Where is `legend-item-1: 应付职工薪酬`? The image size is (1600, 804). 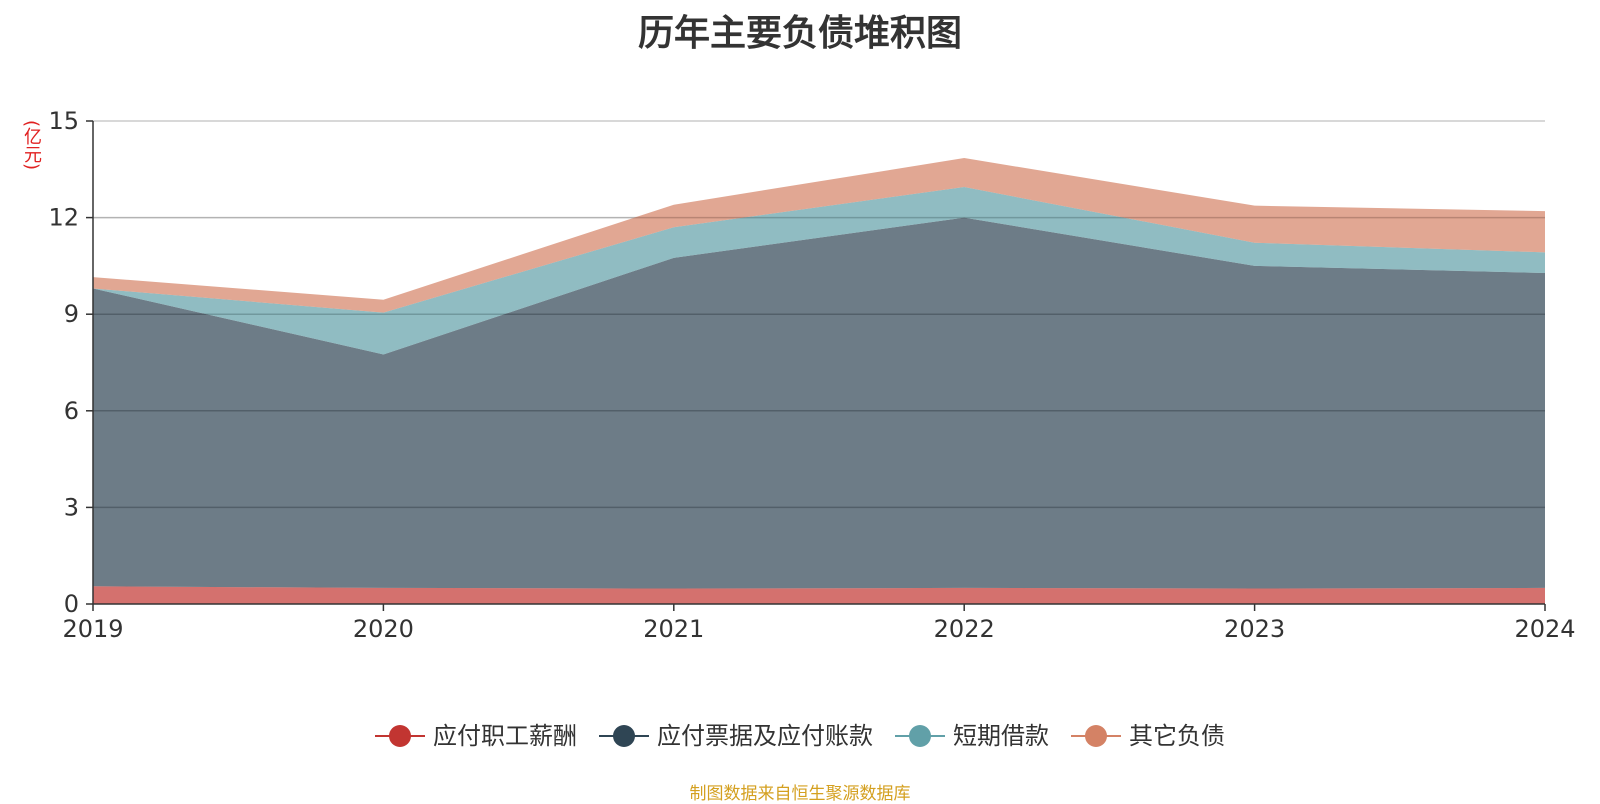 legend-item-1: 应付职工薪酬 is located at coordinates (476, 736).